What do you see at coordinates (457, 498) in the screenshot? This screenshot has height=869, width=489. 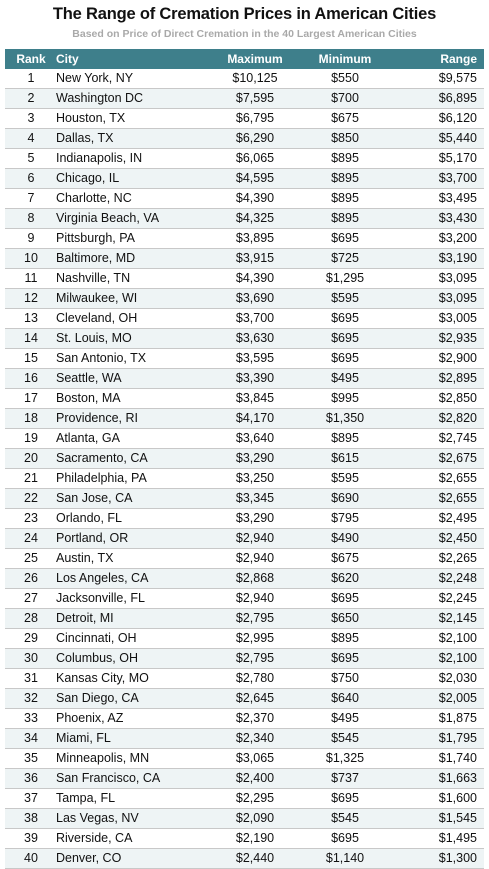 I see `cell-range: $2,655` at bounding box center [457, 498].